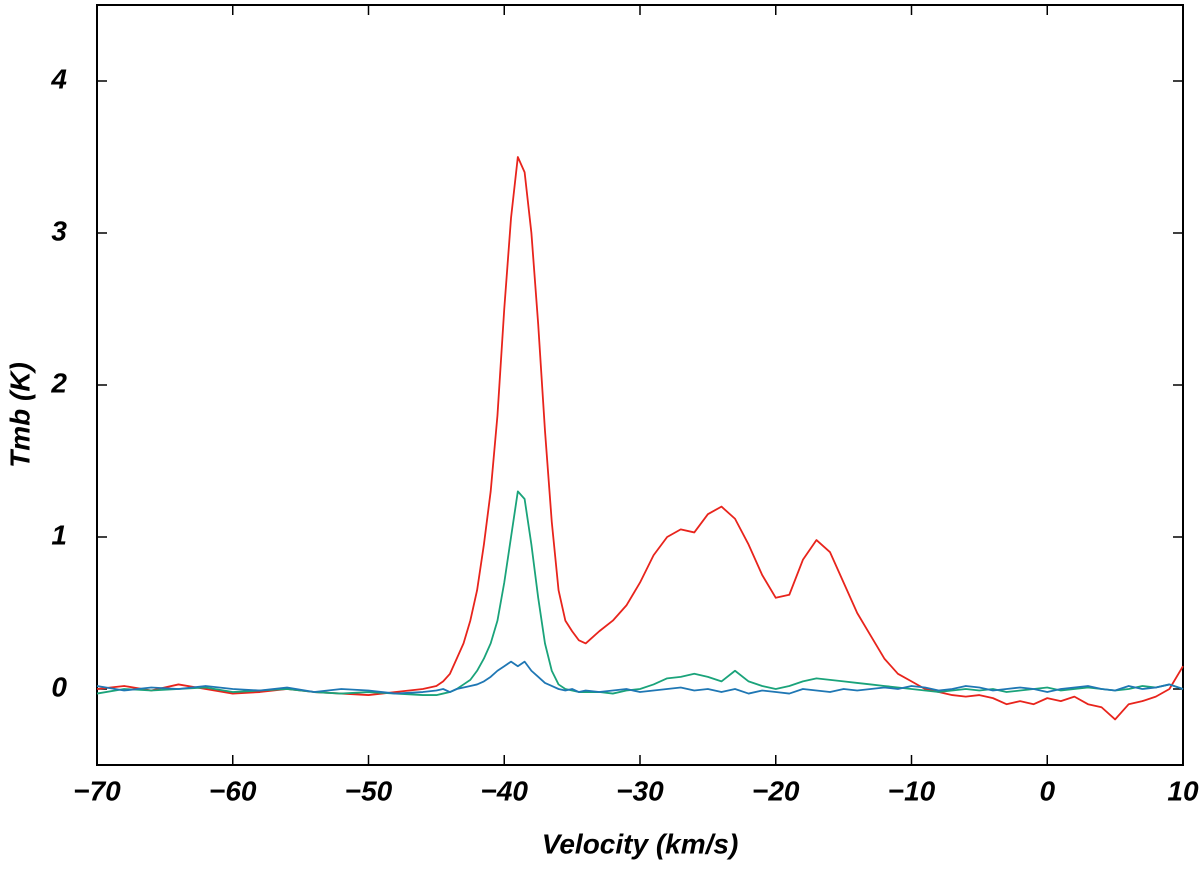 This screenshot has height=870, width=1200. Describe the element at coordinates (640, 677) in the screenshot. I see `spectrum-line` at that location.